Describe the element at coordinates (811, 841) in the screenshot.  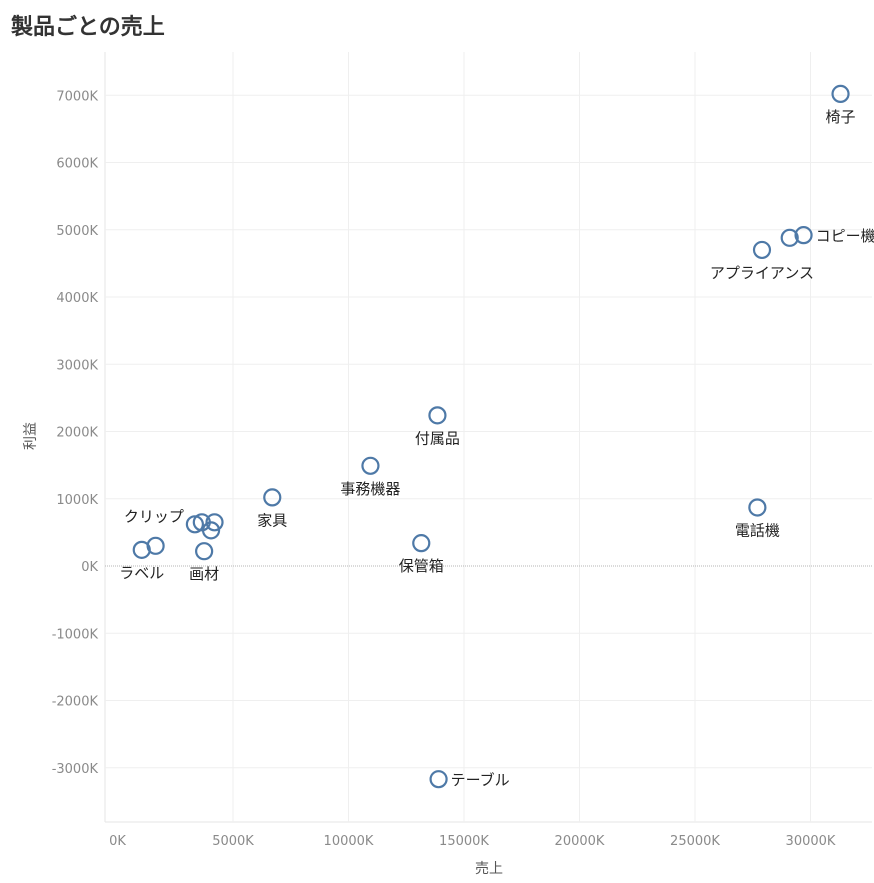
I see `x-tick-label: 30000K` at that location.